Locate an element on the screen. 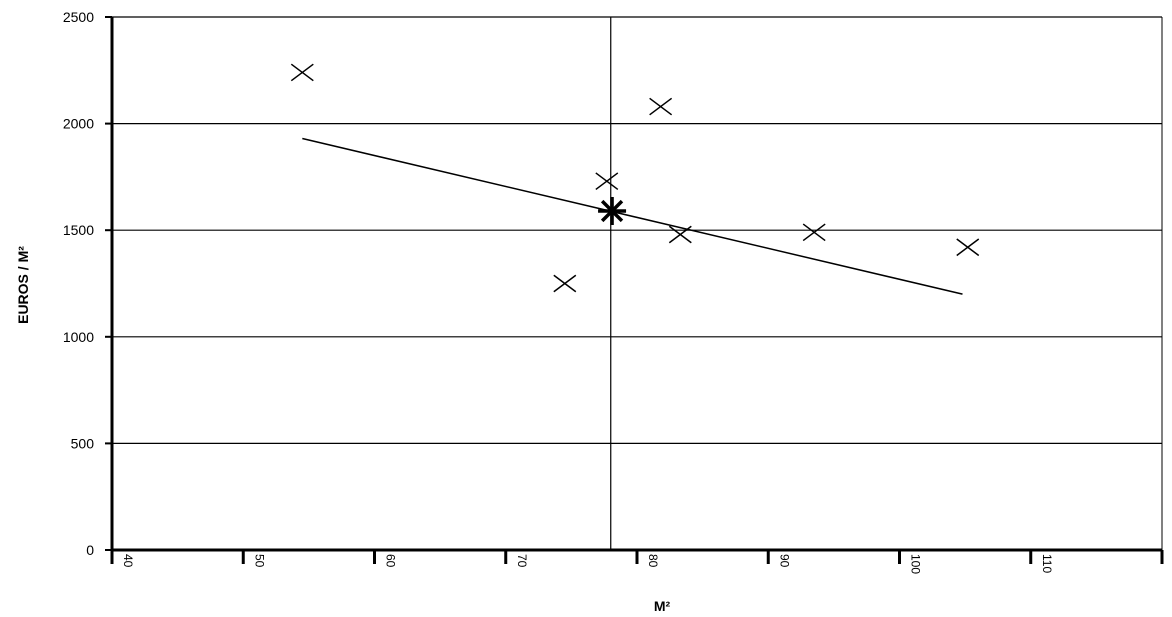 Image resolution: width=1172 pixels, height=617 pixels. y-tick-labels: 0 500 1000 1500 2000 2500 is located at coordinates (78, 283).